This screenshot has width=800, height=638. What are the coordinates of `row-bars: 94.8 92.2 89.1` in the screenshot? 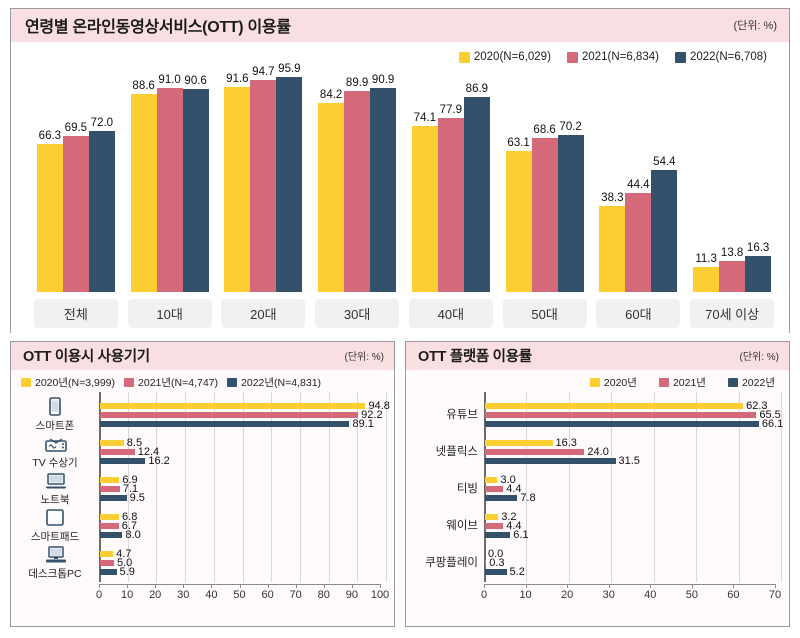 It's located at (244, 414).